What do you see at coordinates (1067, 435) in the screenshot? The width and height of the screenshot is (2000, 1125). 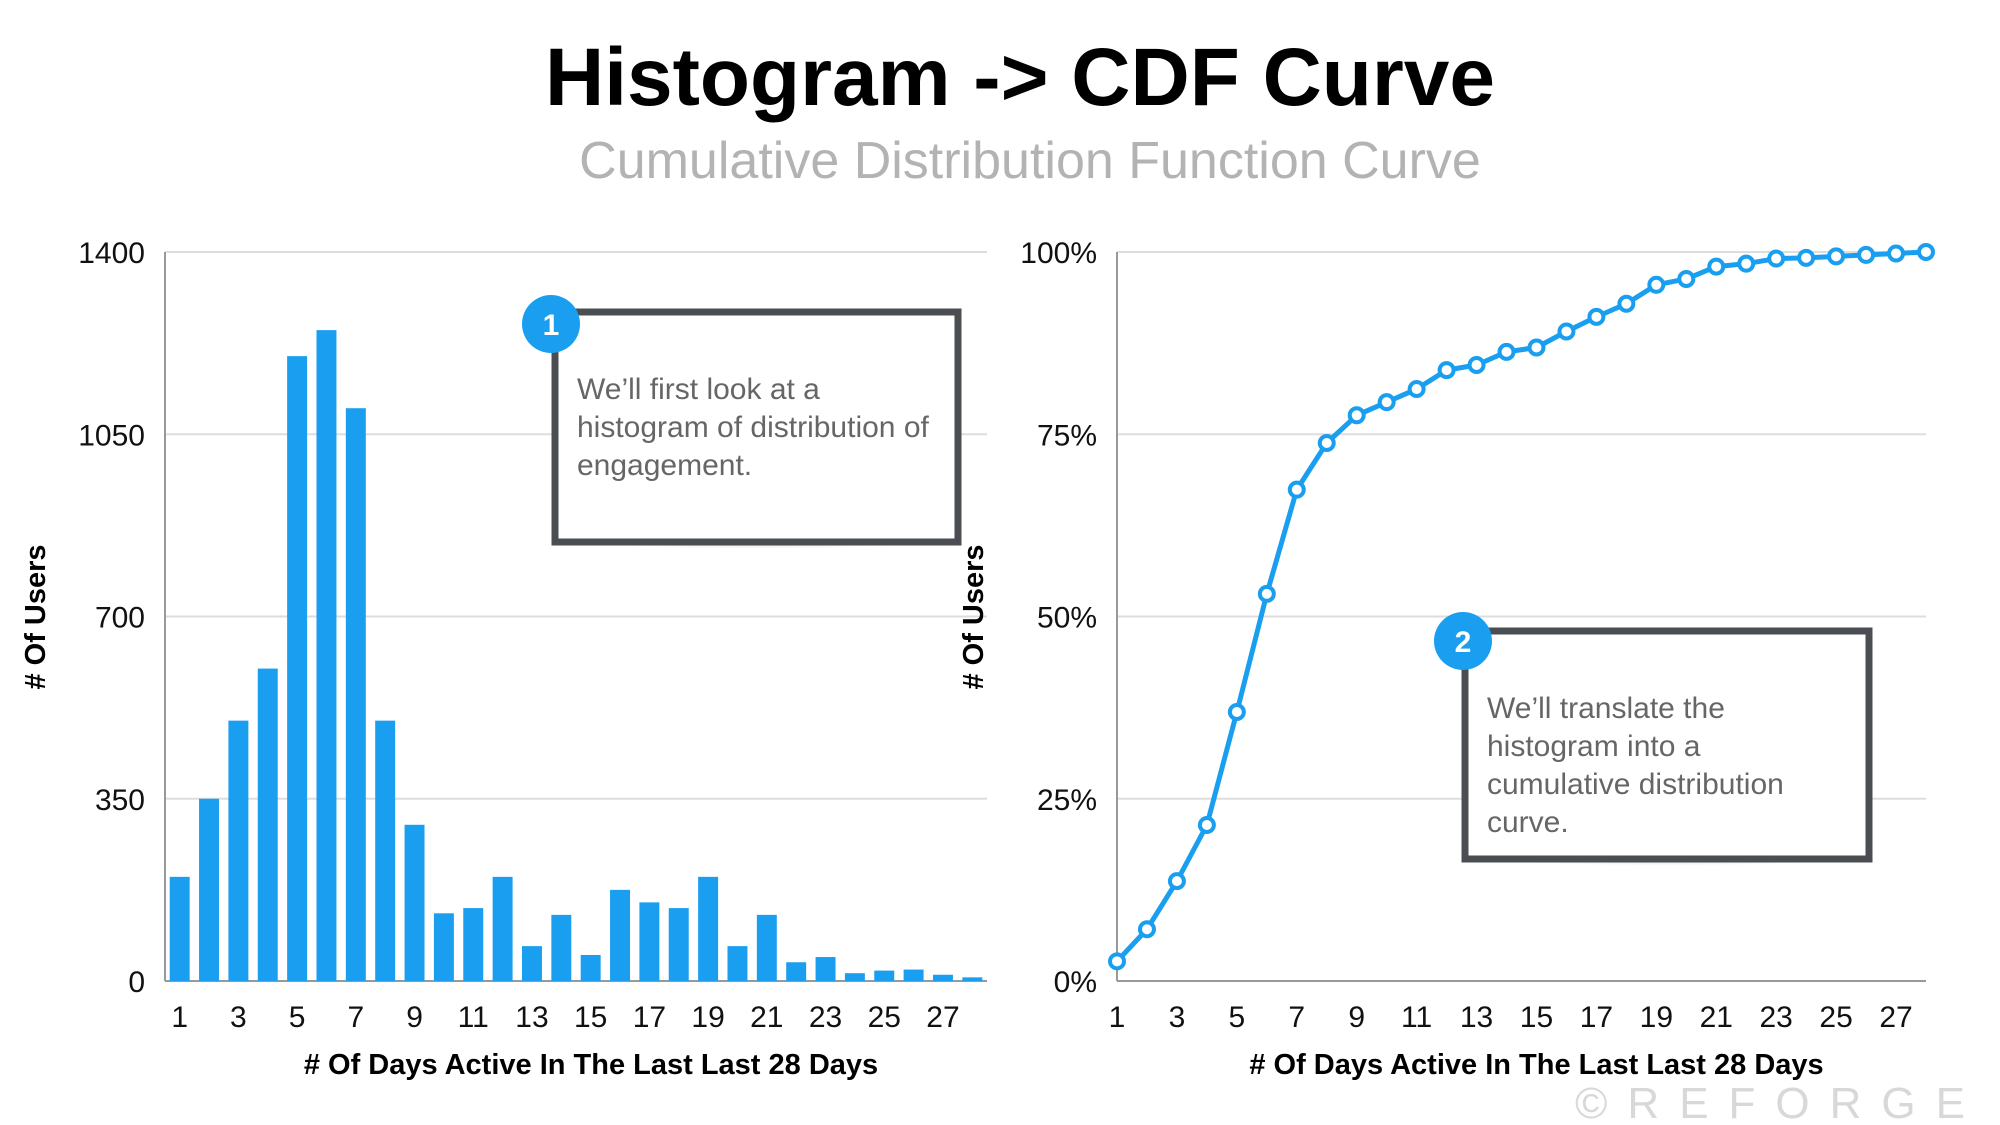 I see `y-tick-label: 75%` at bounding box center [1067, 435].